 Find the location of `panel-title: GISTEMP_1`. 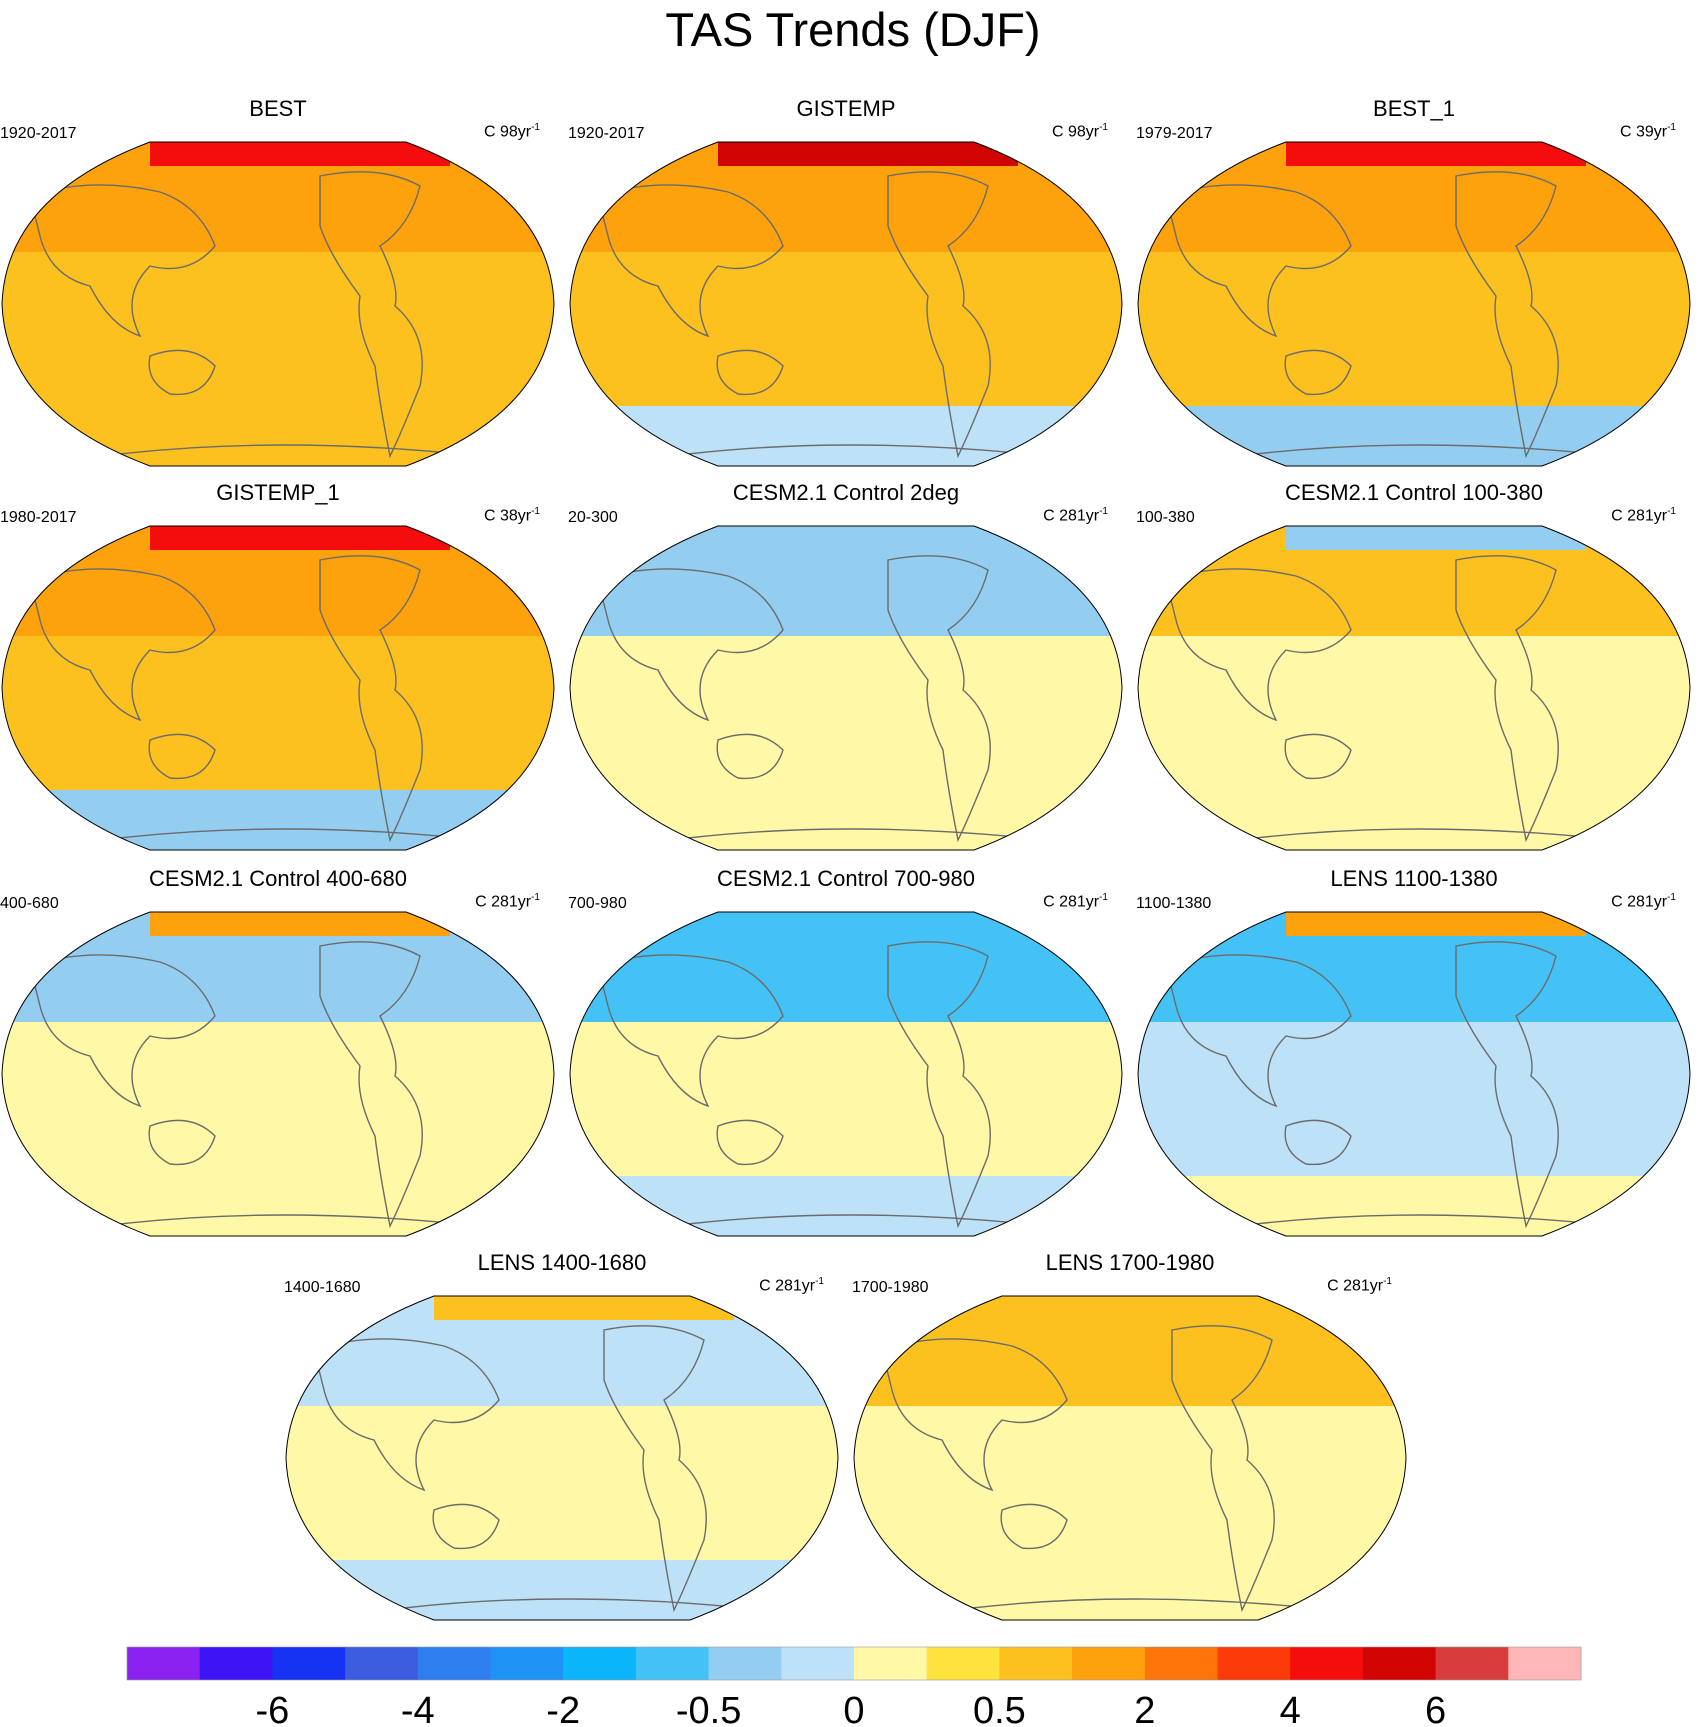

panel-title: GISTEMP_1 is located at coordinates (278, 492).